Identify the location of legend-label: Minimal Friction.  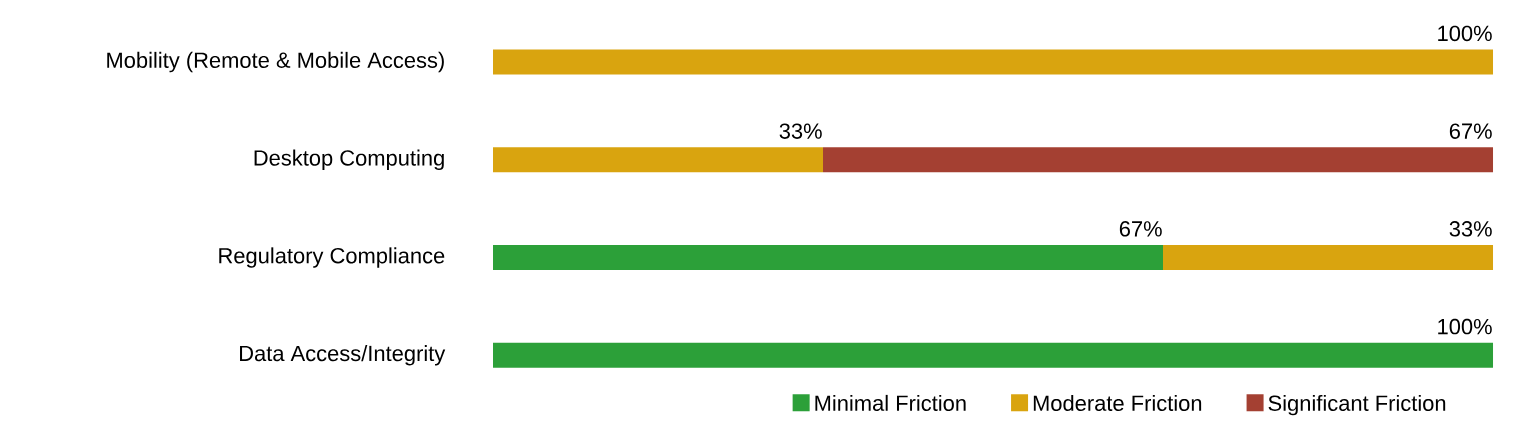
(890, 402).